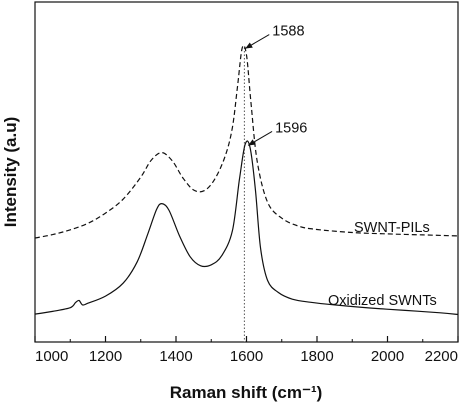 This screenshot has height=406, width=474. I want to click on x-axis-title: Raman shift (cm⁻¹), so click(246, 392).